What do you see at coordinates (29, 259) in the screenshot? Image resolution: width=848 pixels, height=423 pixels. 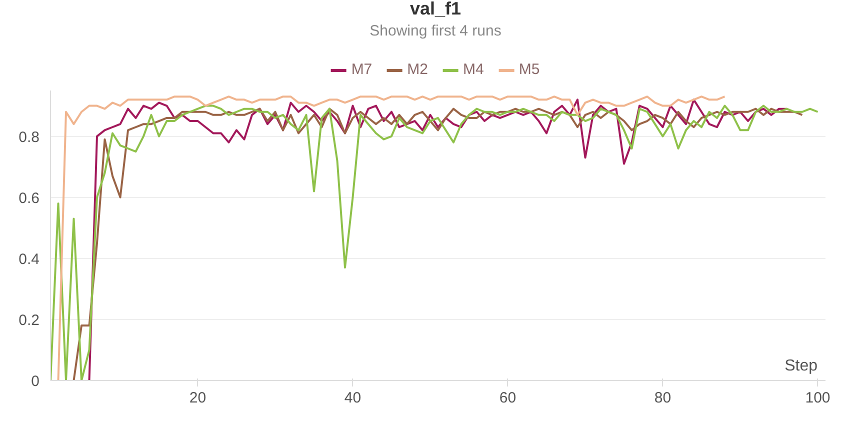 I see `y-tick-label: 0.4` at bounding box center [29, 259].